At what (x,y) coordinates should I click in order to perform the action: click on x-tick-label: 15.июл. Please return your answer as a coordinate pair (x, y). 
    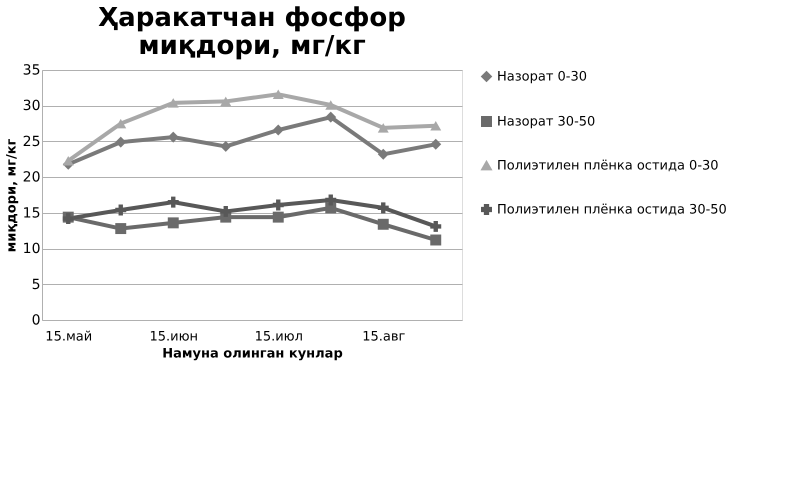
    Looking at the image, I should click on (278, 337).